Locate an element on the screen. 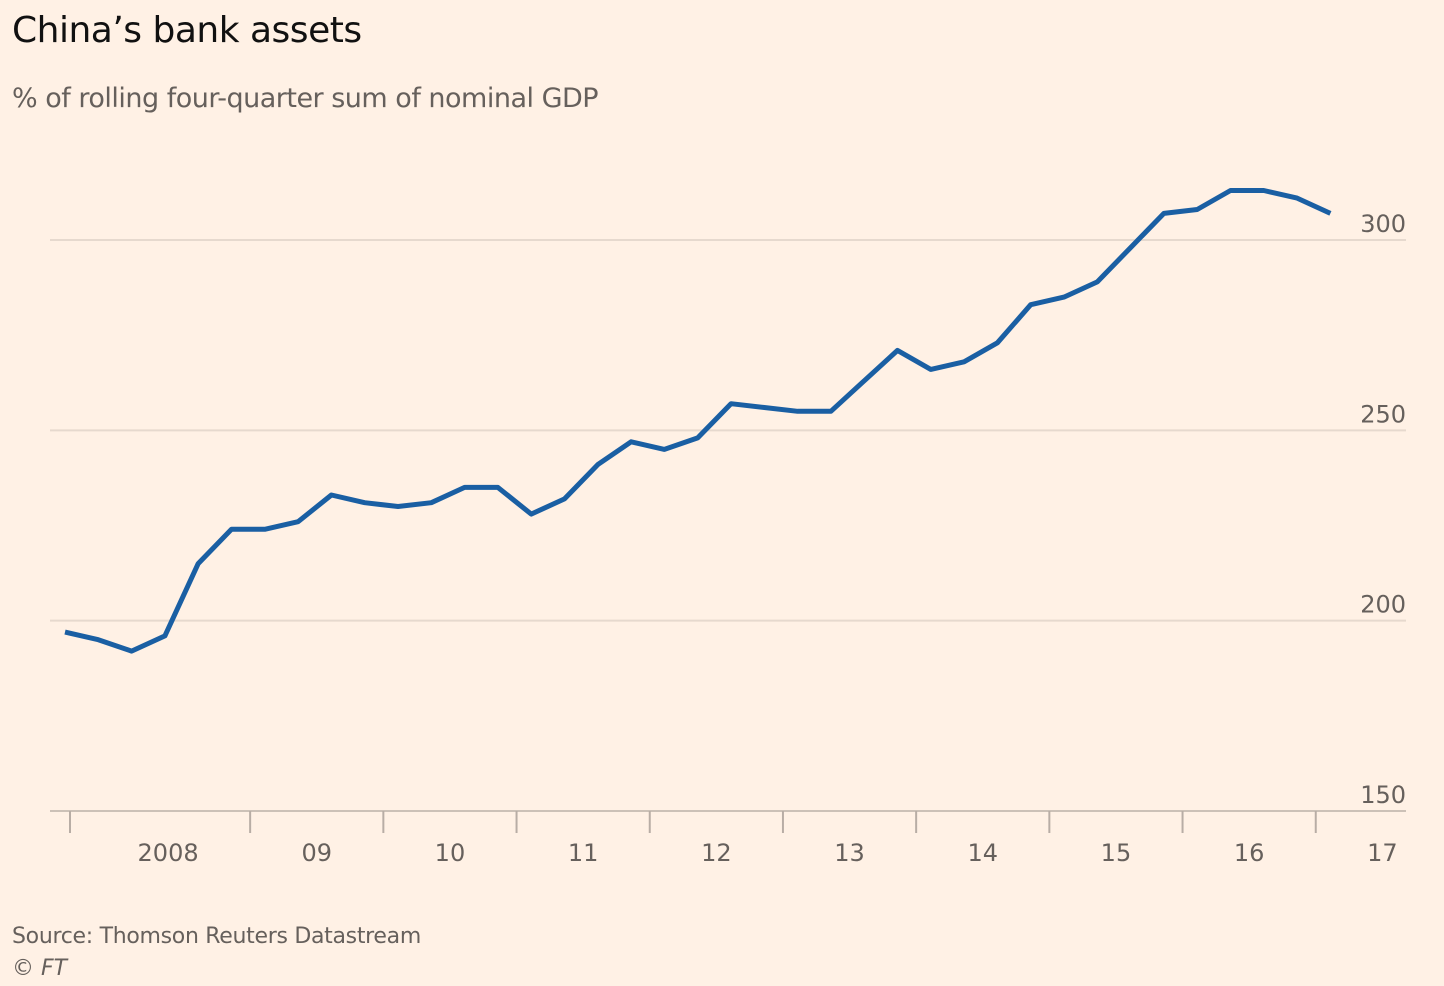 The height and width of the screenshot is (986, 1444). copyright-text: FT is located at coordinates (54, 968).